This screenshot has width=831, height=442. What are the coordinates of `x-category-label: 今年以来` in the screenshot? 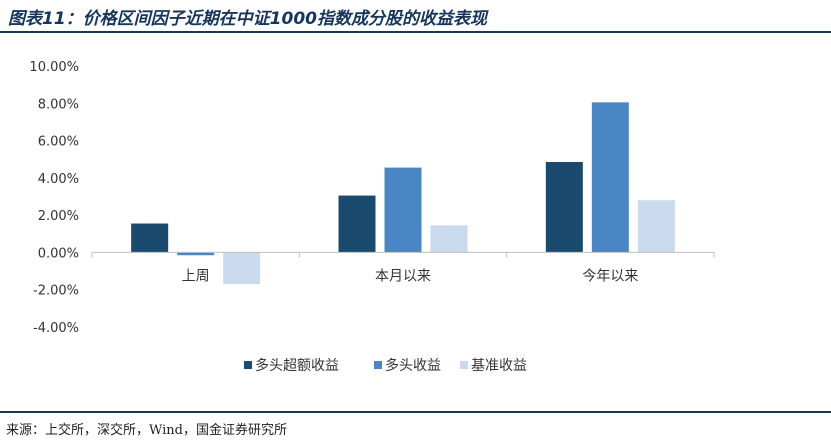 It's located at (610, 276).